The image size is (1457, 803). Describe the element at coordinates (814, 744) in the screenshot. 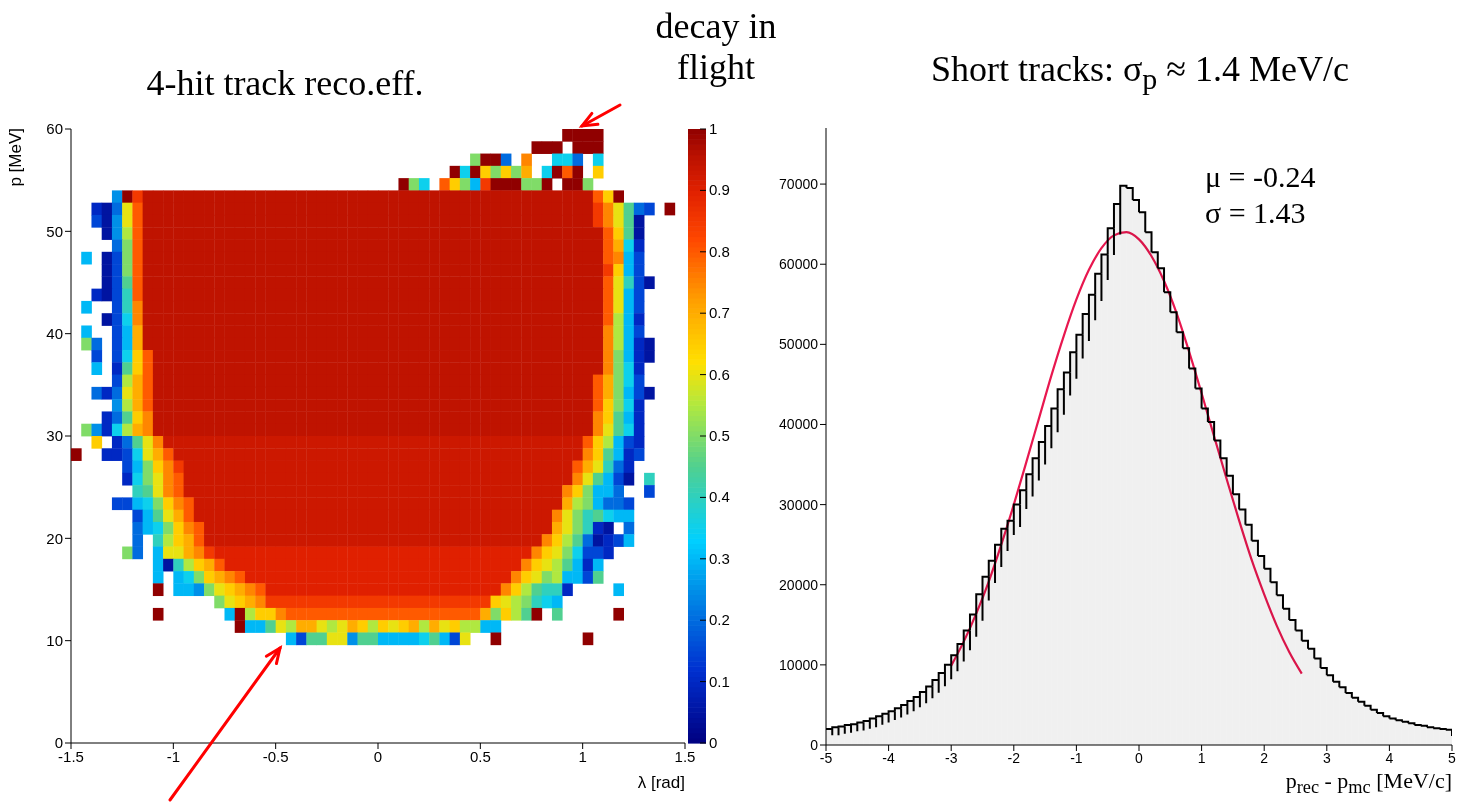

I see `y-tick-label: 0` at that location.